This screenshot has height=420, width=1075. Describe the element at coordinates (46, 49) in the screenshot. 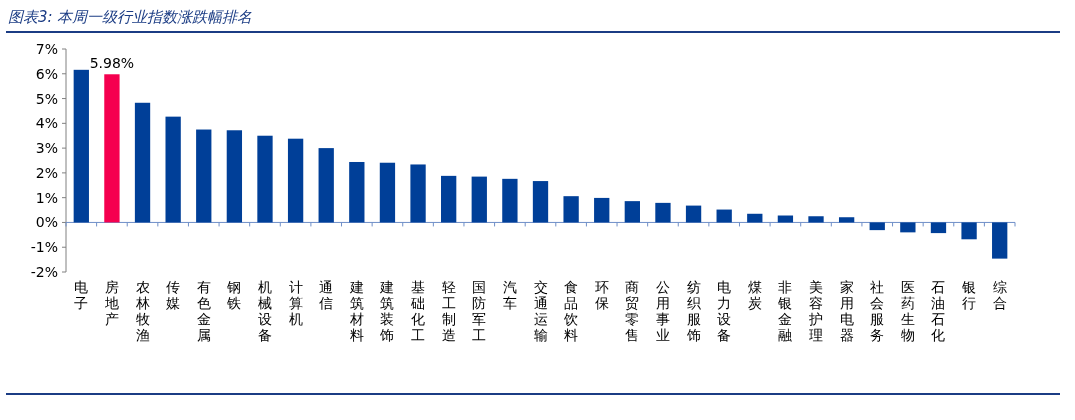

I see `y-tick-label: 7%` at that location.